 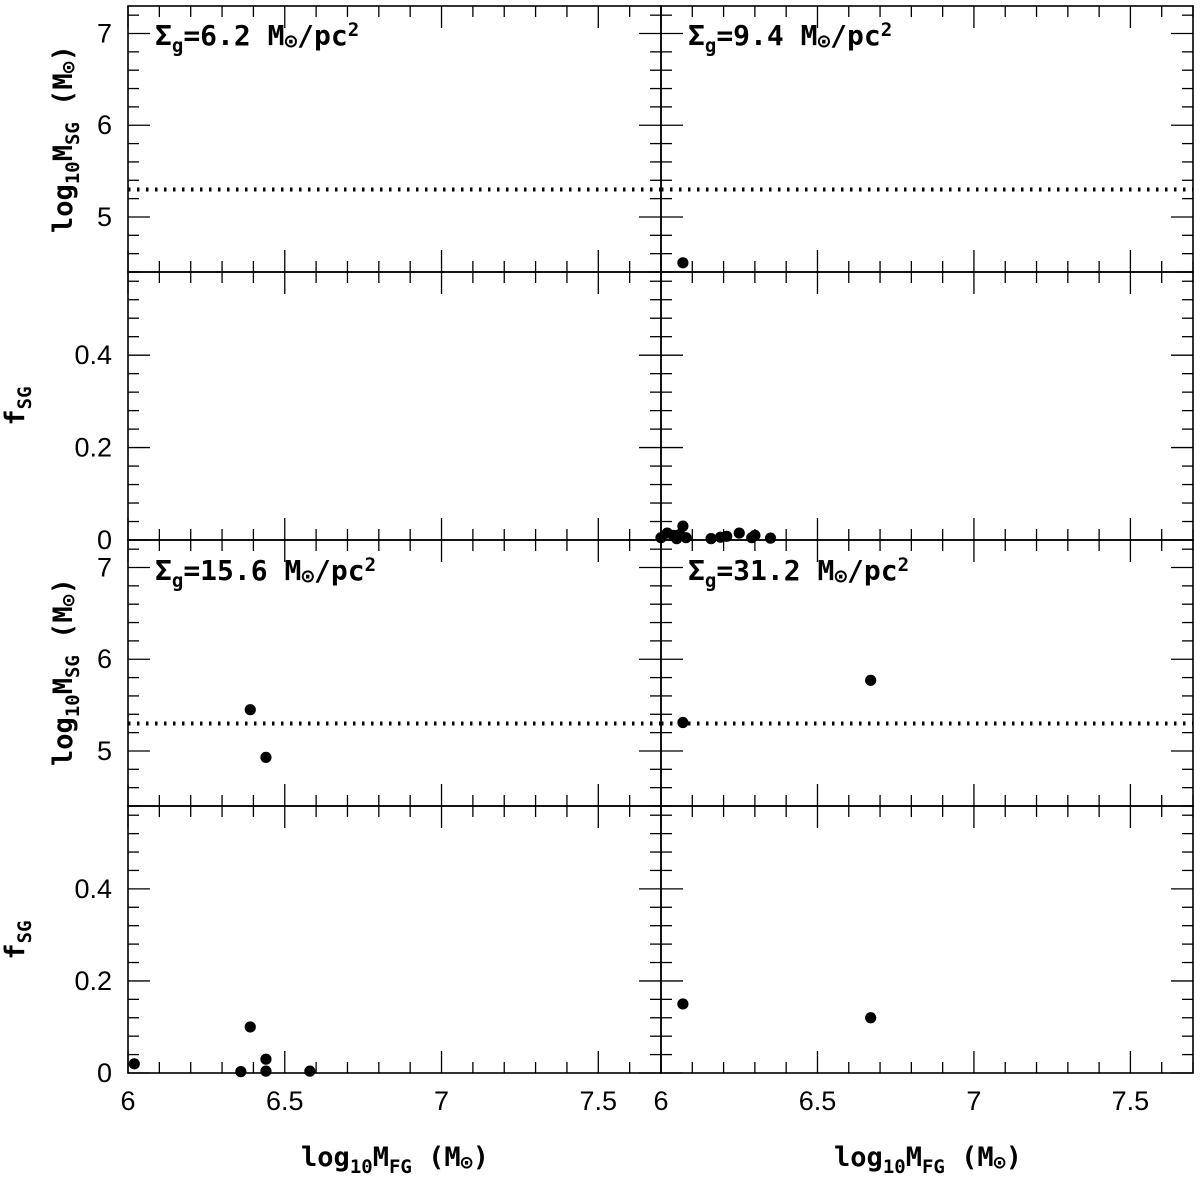 I want to click on y-label-unit-close: ), so click(x=63, y=53).